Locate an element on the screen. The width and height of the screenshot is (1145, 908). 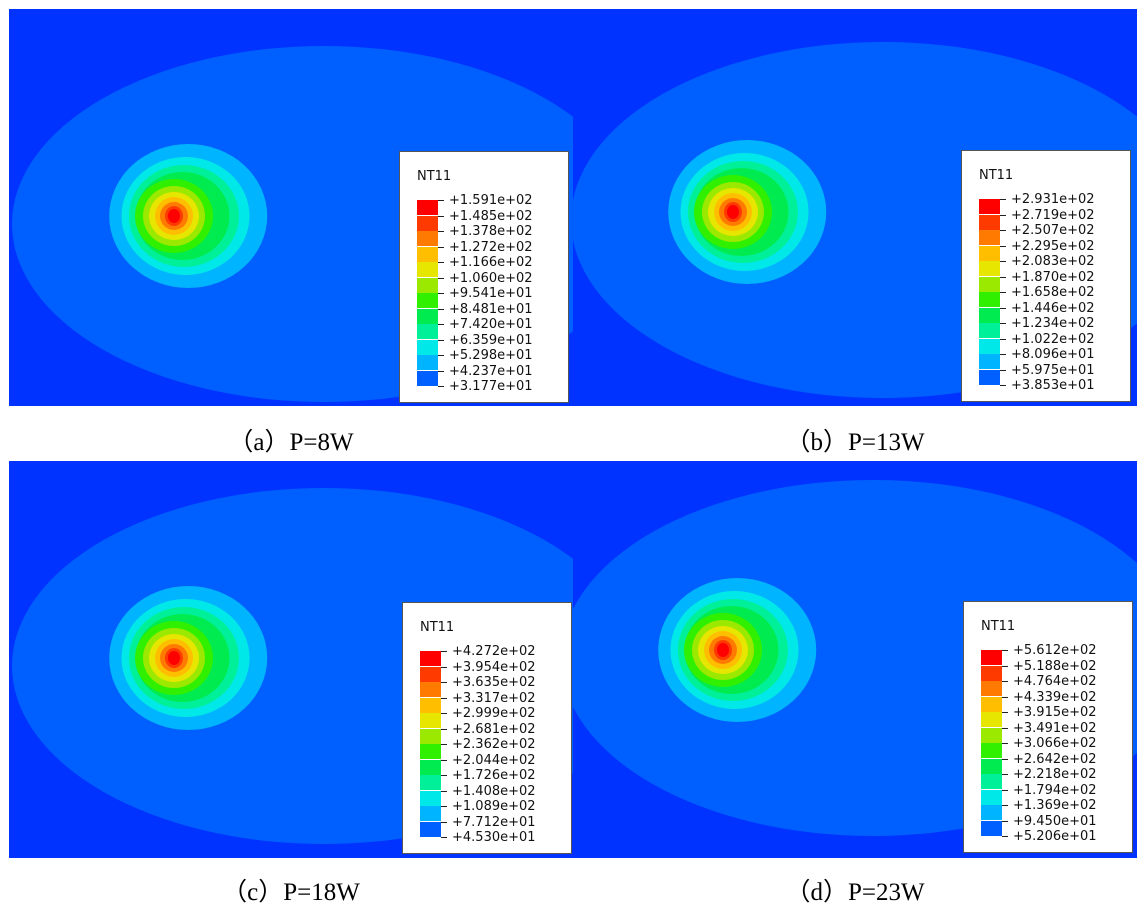
legend-value: +1.591e+02 is located at coordinates (491, 200).